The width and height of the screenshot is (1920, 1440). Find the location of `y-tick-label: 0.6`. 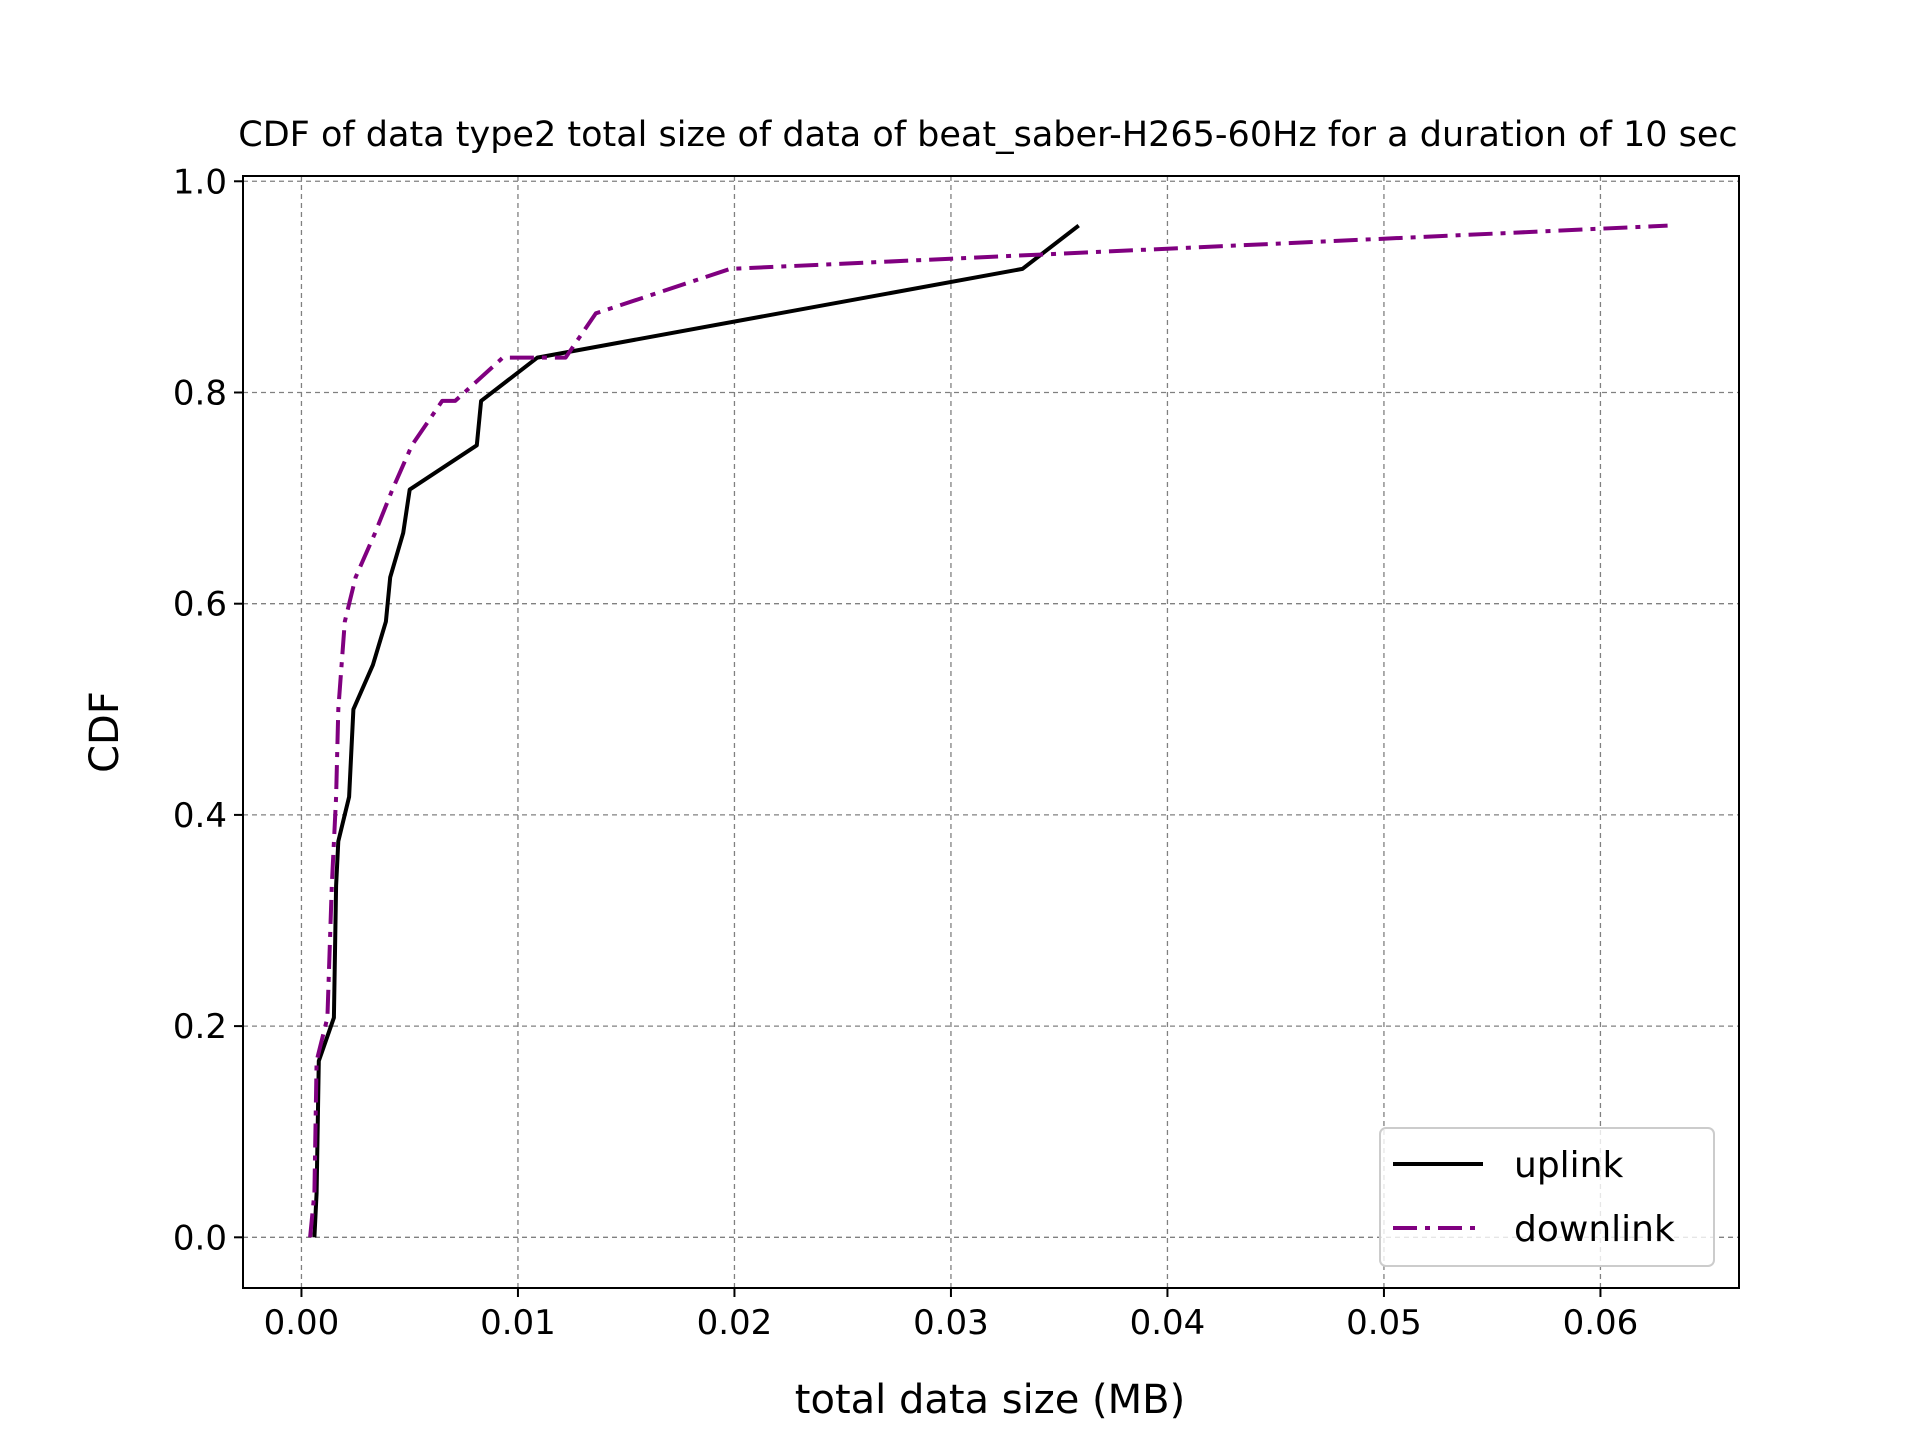

y-tick-label: 0.6 is located at coordinates (200, 605).